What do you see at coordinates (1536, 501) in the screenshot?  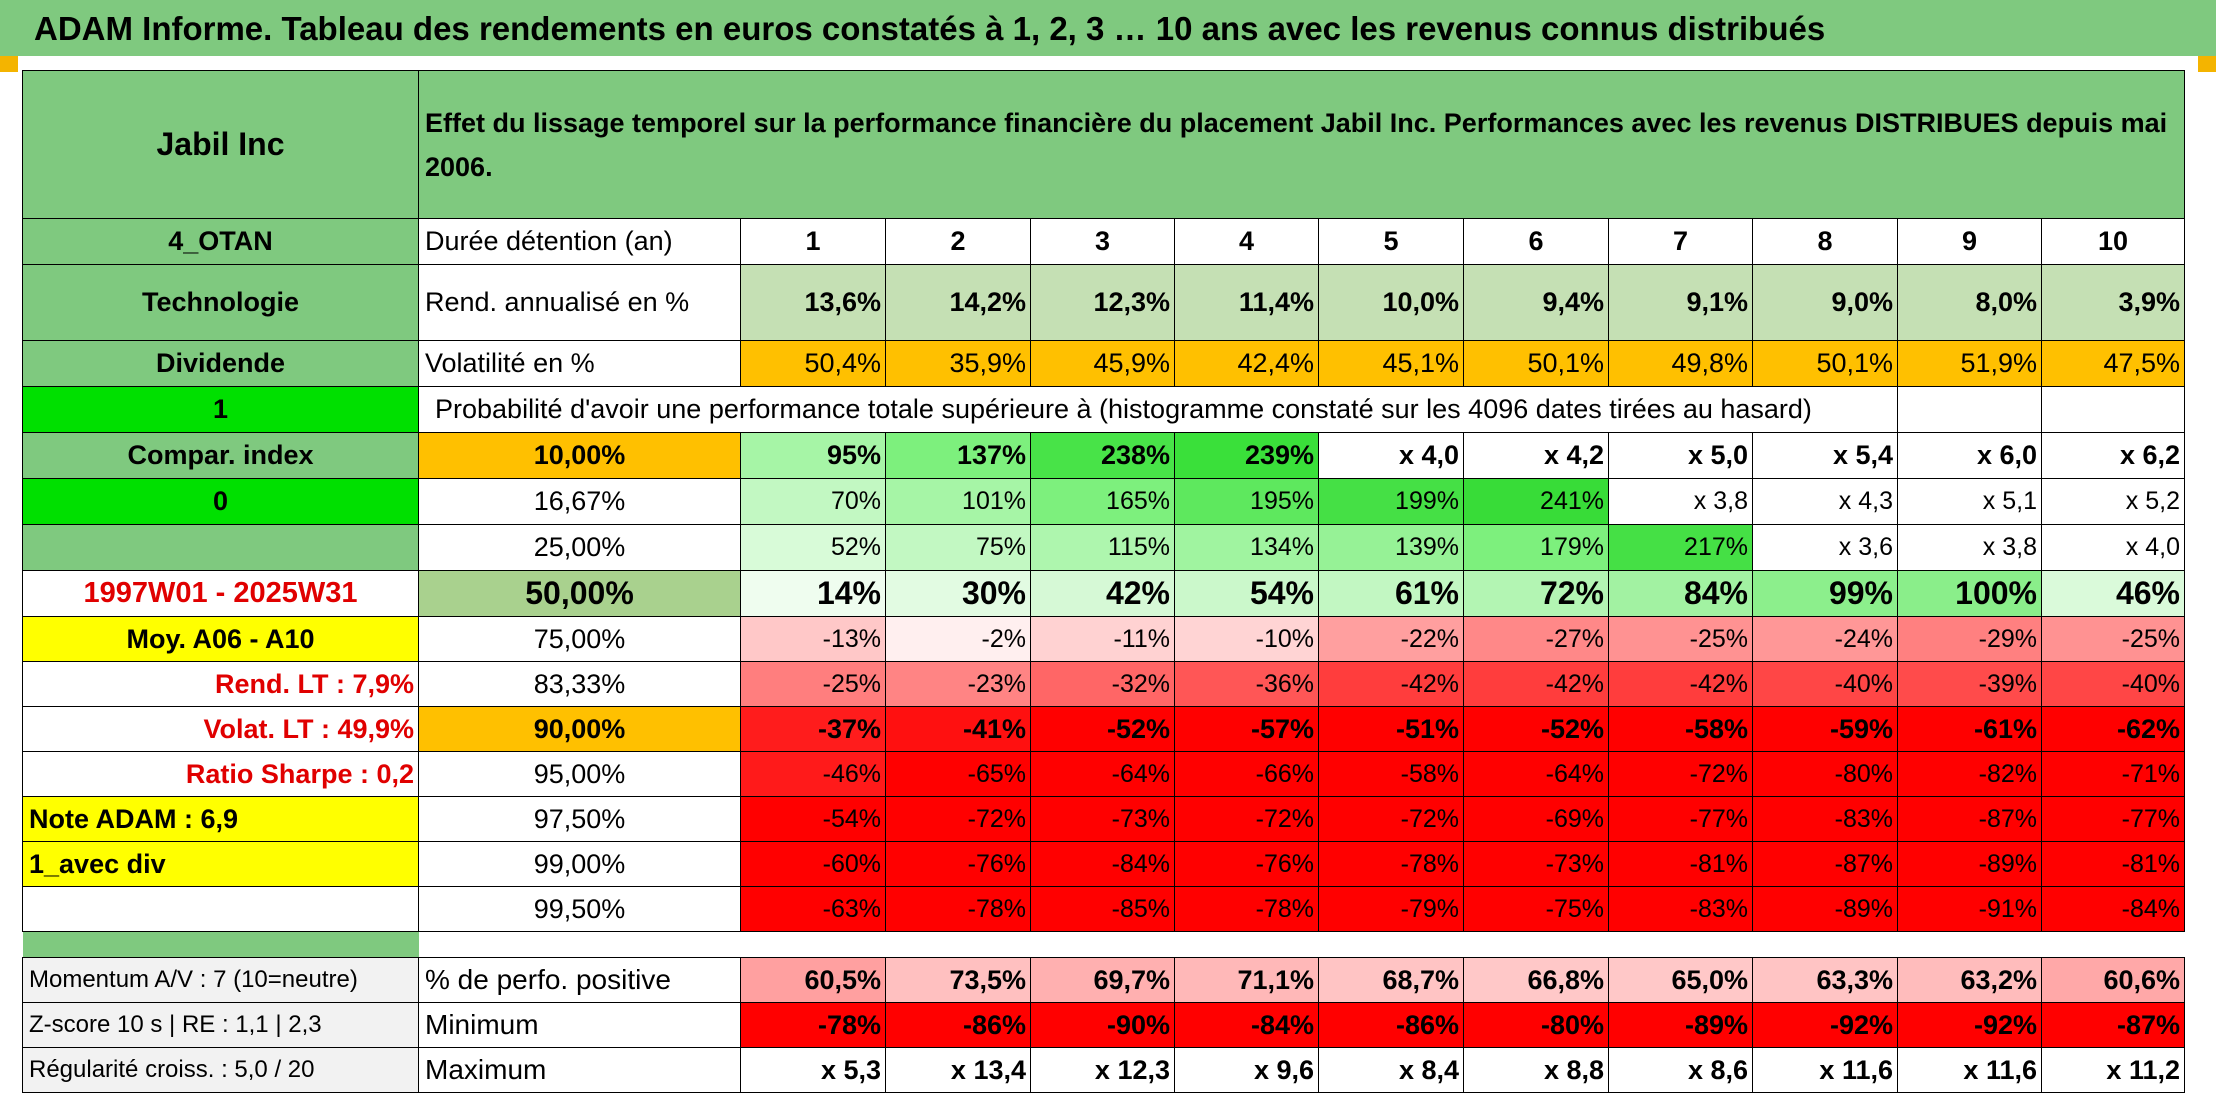 I see `quantile-cell: 241%` at bounding box center [1536, 501].